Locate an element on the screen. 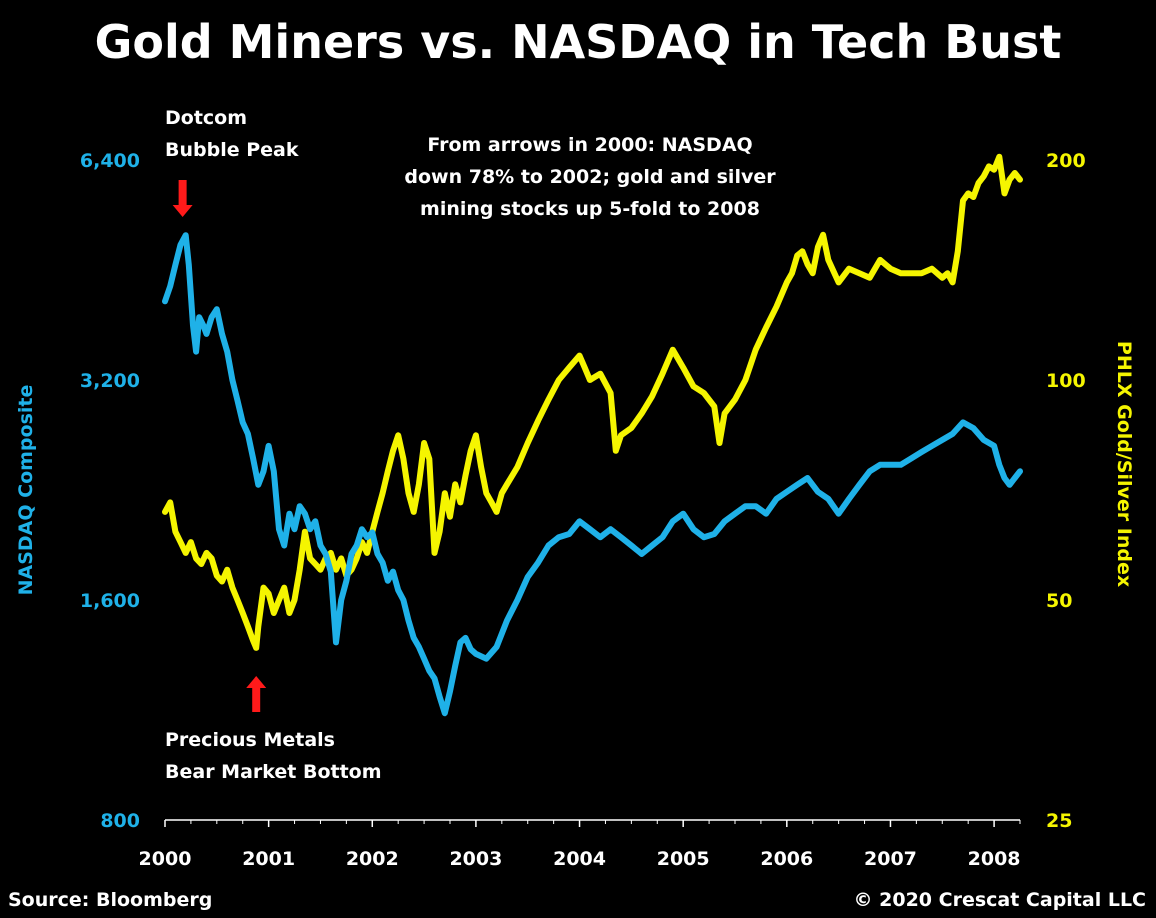 This screenshot has height=918, width=1156. source-text: Source: Bloomberg is located at coordinates (110, 900).